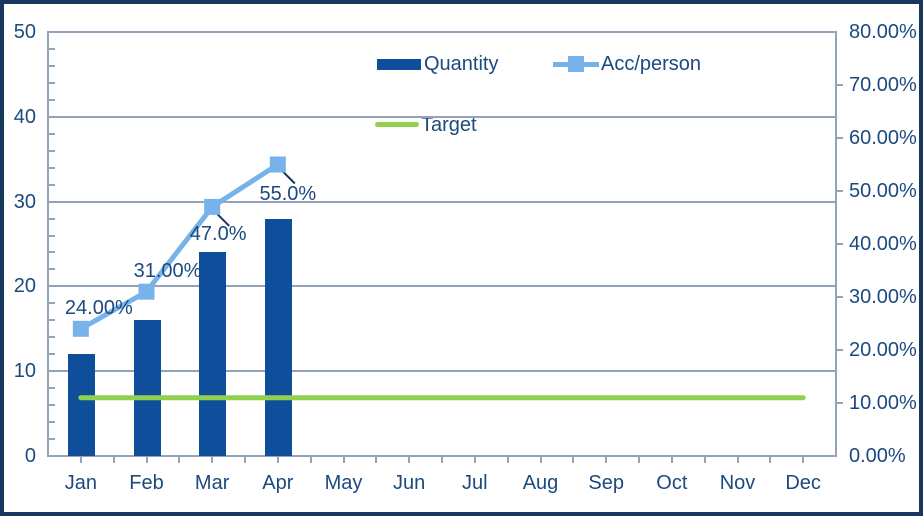 This screenshot has height=516, width=923. Describe the element at coordinates (98, 307) in the screenshot. I see `data-label: 24.00%` at that location.